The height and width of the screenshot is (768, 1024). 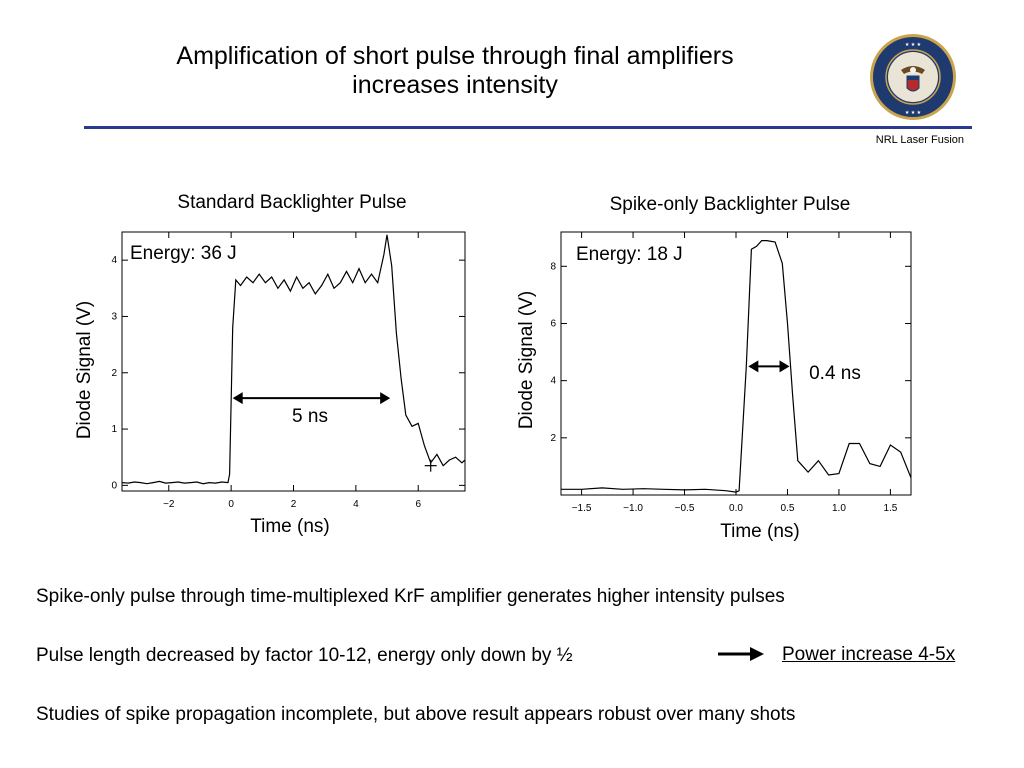 What do you see at coordinates (528, 127) in the screenshot?
I see `header-rule` at bounding box center [528, 127].